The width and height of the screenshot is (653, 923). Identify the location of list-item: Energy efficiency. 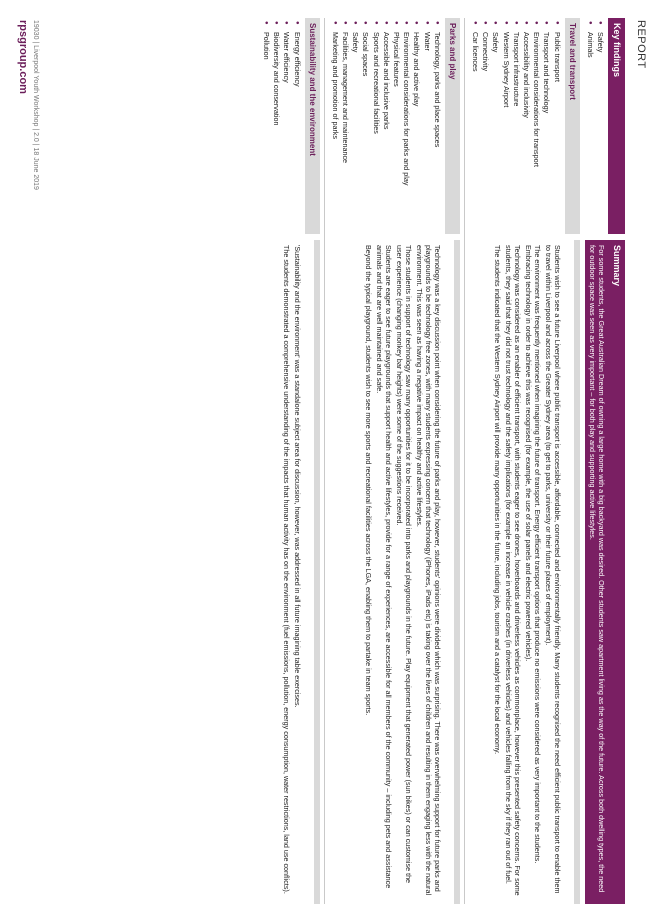
(296, 133).